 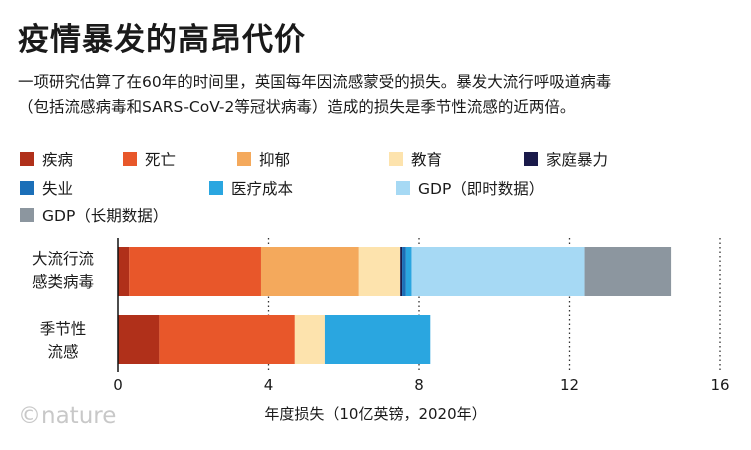 I want to click on legend-item-medical-costs: 医疗成本, so click(x=251, y=188).